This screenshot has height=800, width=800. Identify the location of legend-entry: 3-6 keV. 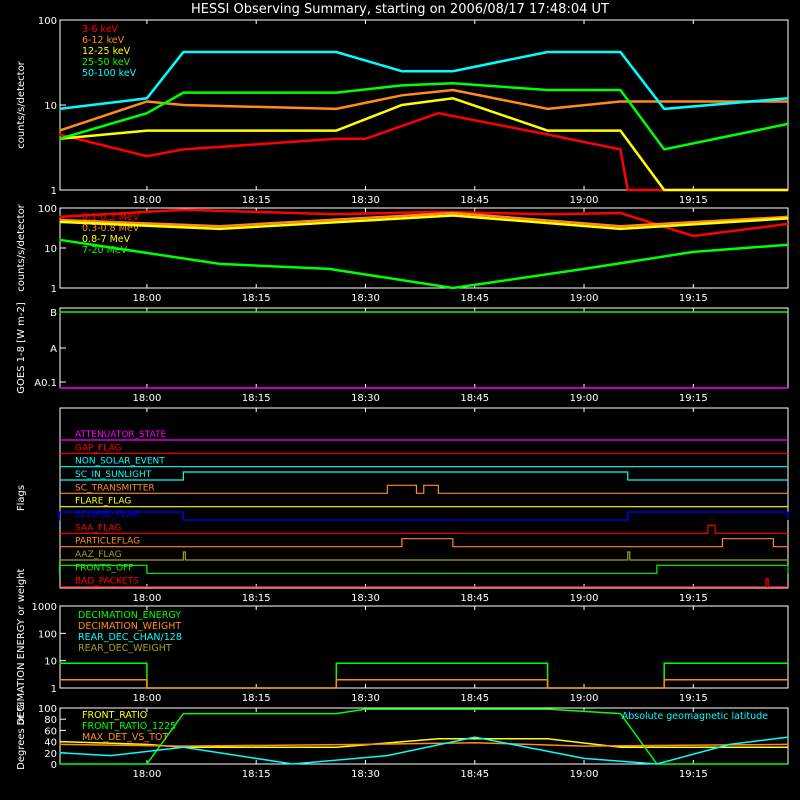
(100, 29).